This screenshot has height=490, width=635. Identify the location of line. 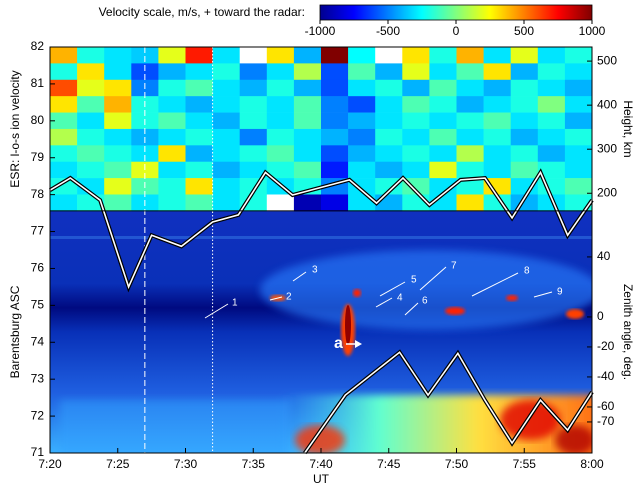
(448, 402).